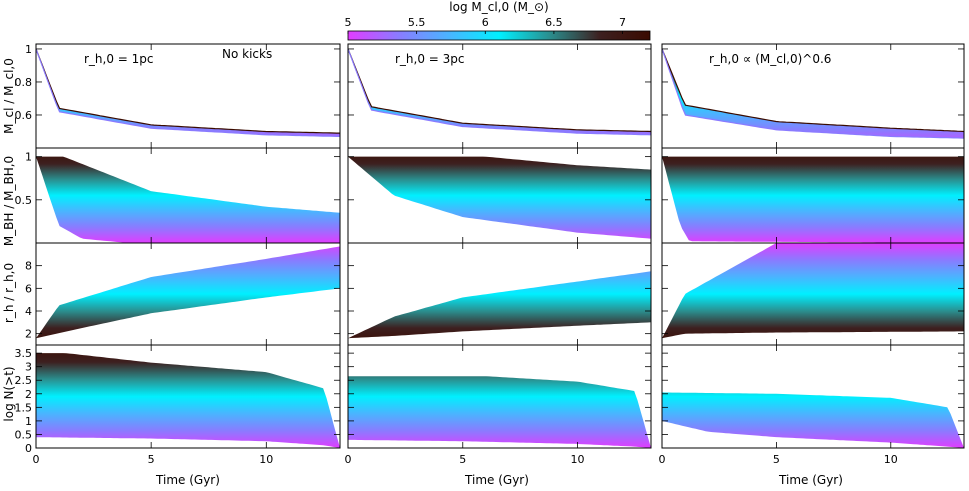 This screenshot has width=969, height=491. I want to click on y-tick-label: 8, so click(28, 266).